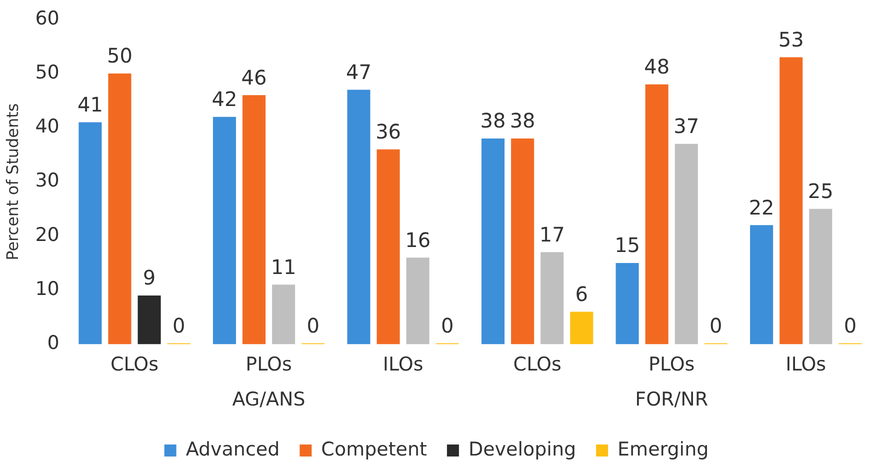 The height and width of the screenshot is (470, 883). I want to click on data-label: 6, so click(581, 294).